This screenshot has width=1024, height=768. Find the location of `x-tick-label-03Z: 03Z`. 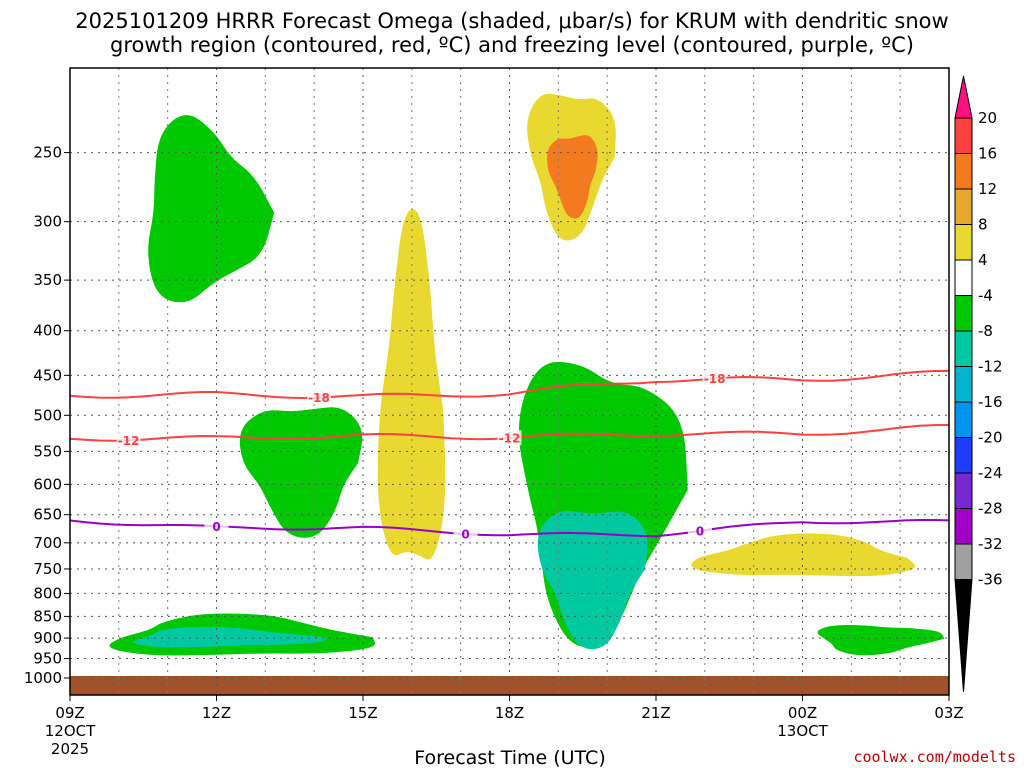

x-tick-label-03Z: 03Z is located at coordinates (948, 713).